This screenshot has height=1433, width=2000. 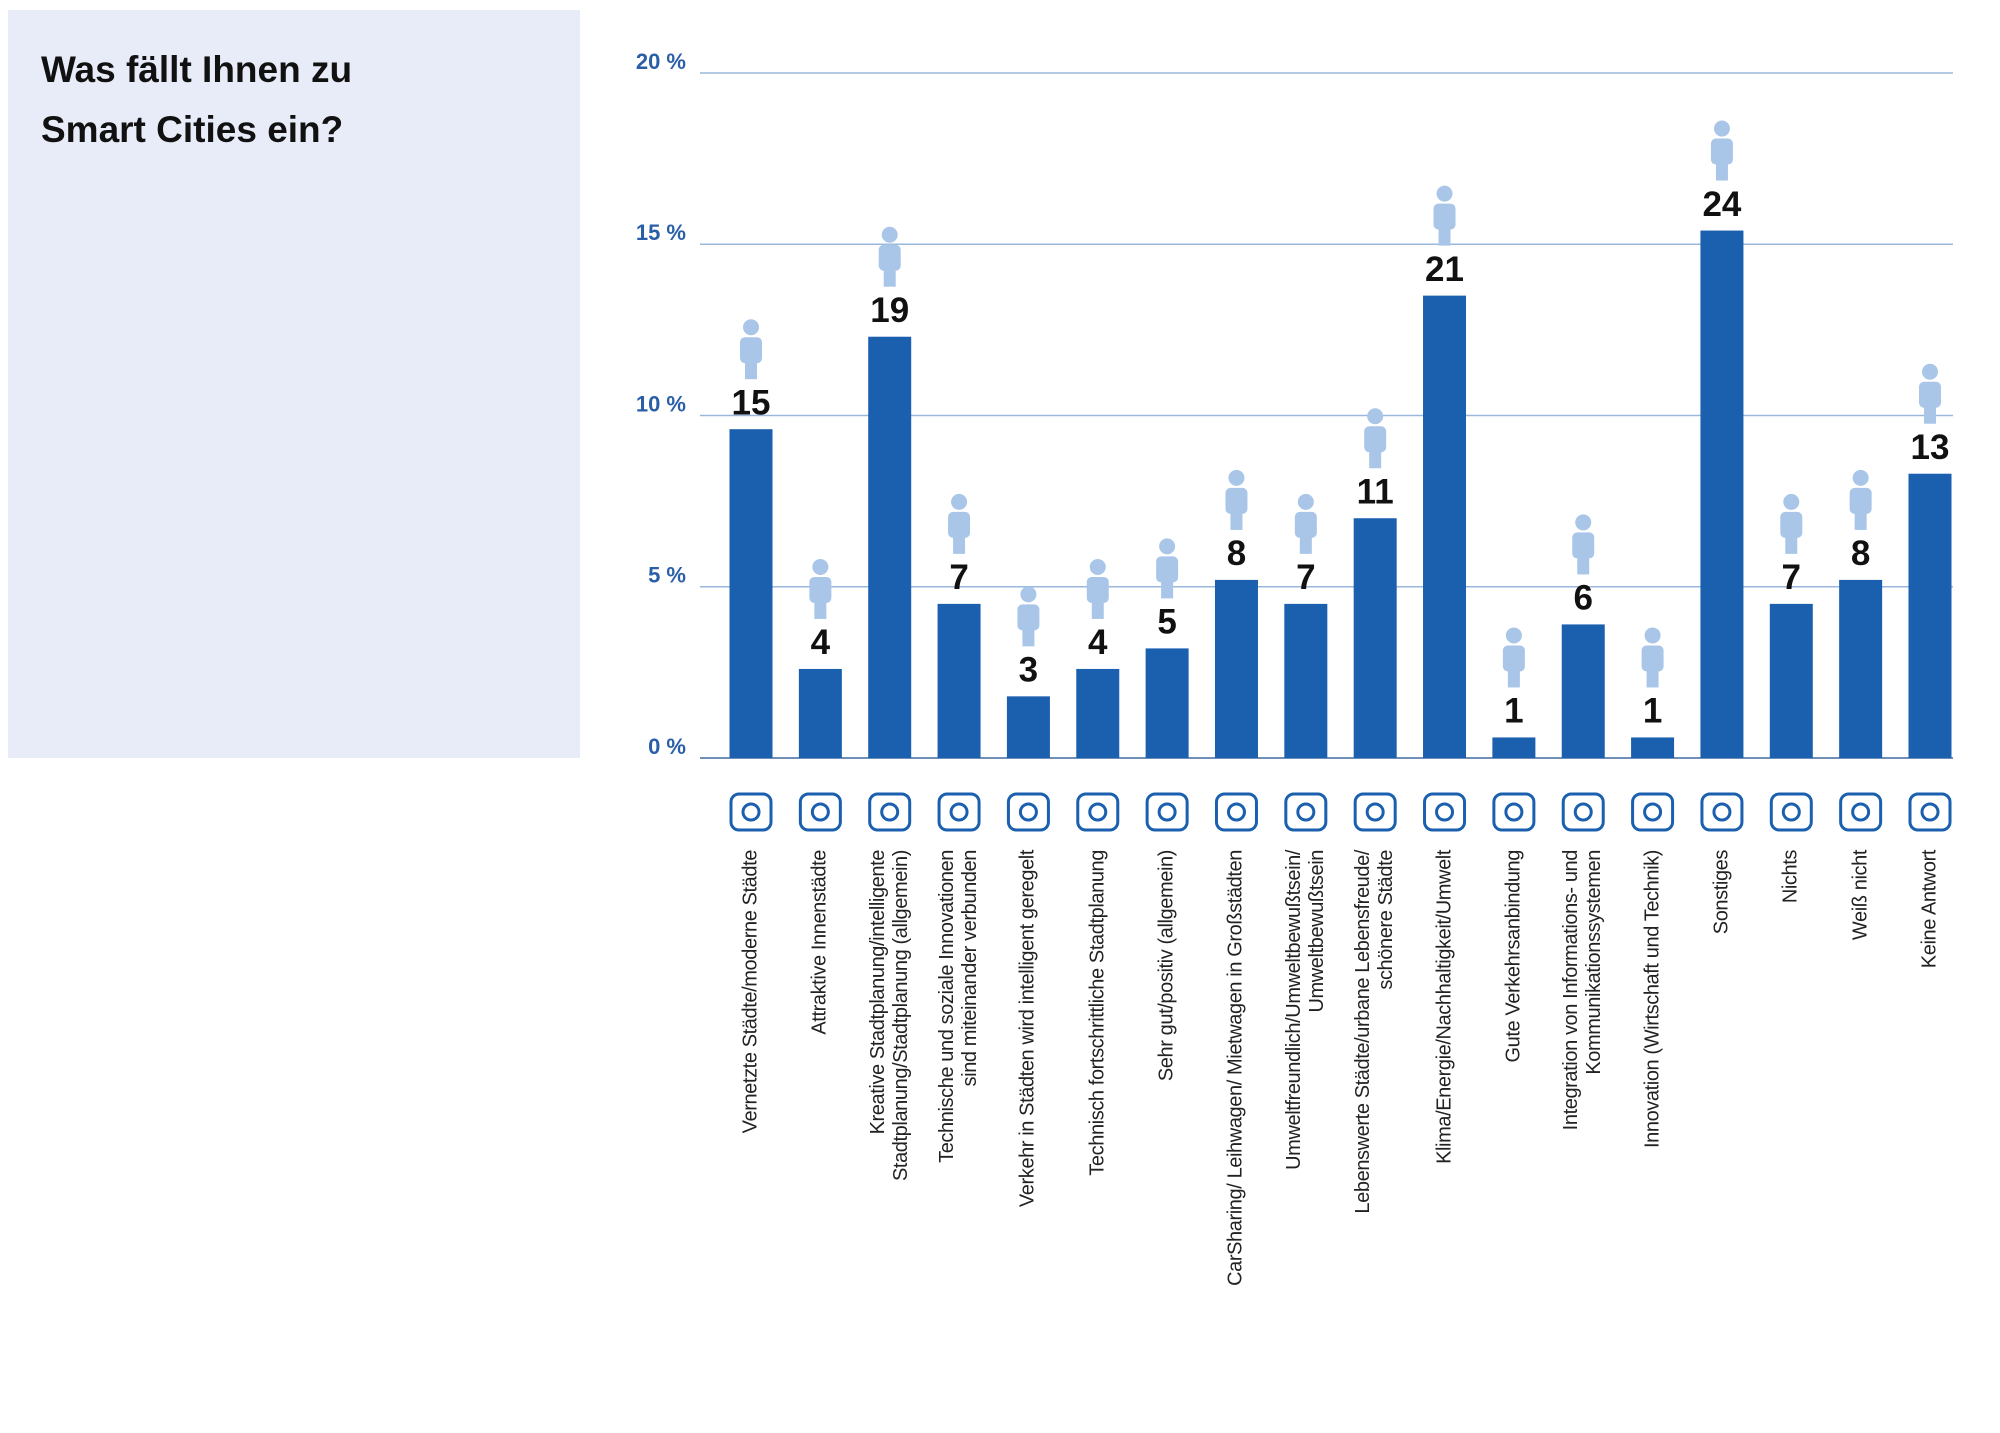 I want to click on x-tick-label: Gute Verkehrsanbindung, so click(x=1513, y=956).